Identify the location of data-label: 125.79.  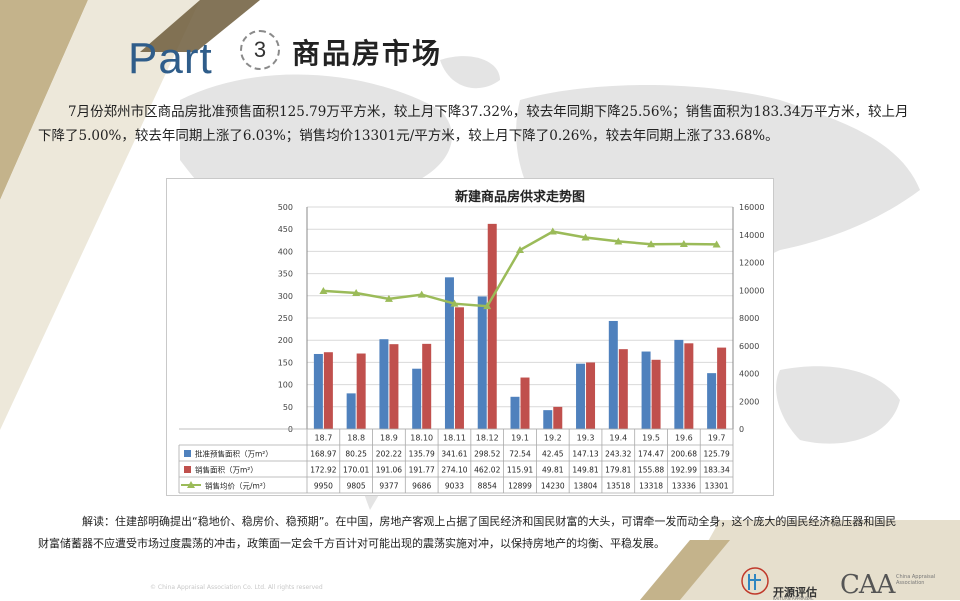
(716, 454).